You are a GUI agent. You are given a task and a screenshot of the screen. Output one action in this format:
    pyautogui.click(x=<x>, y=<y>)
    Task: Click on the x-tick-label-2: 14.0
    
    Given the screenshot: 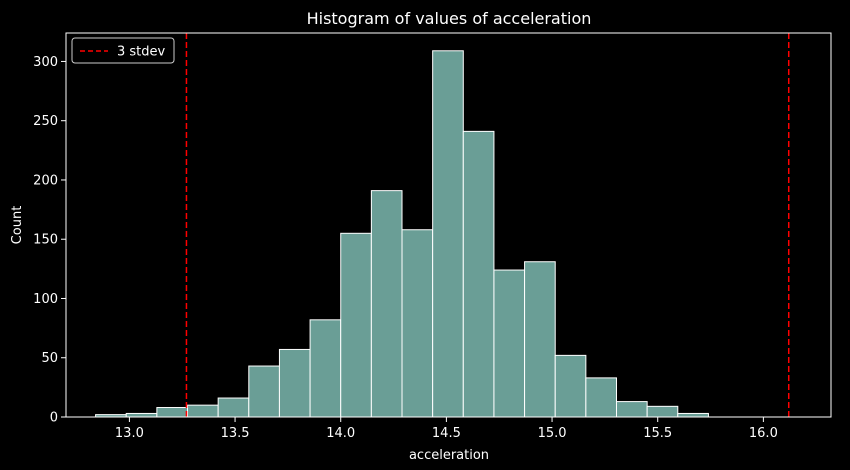 What is the action you would take?
    pyautogui.click(x=340, y=433)
    